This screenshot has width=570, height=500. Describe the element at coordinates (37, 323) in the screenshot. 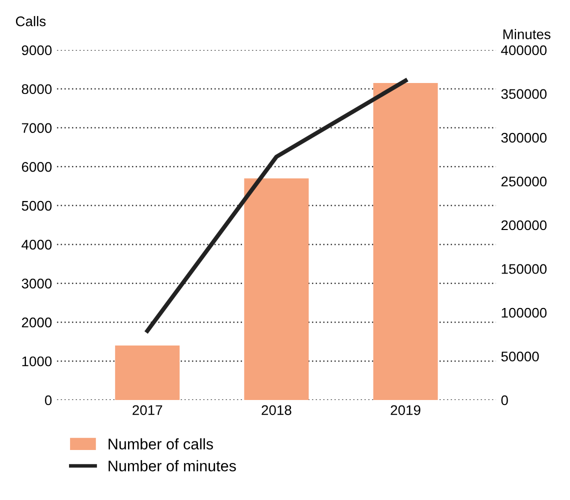

I see `y-tick-label: 2000` at that location.